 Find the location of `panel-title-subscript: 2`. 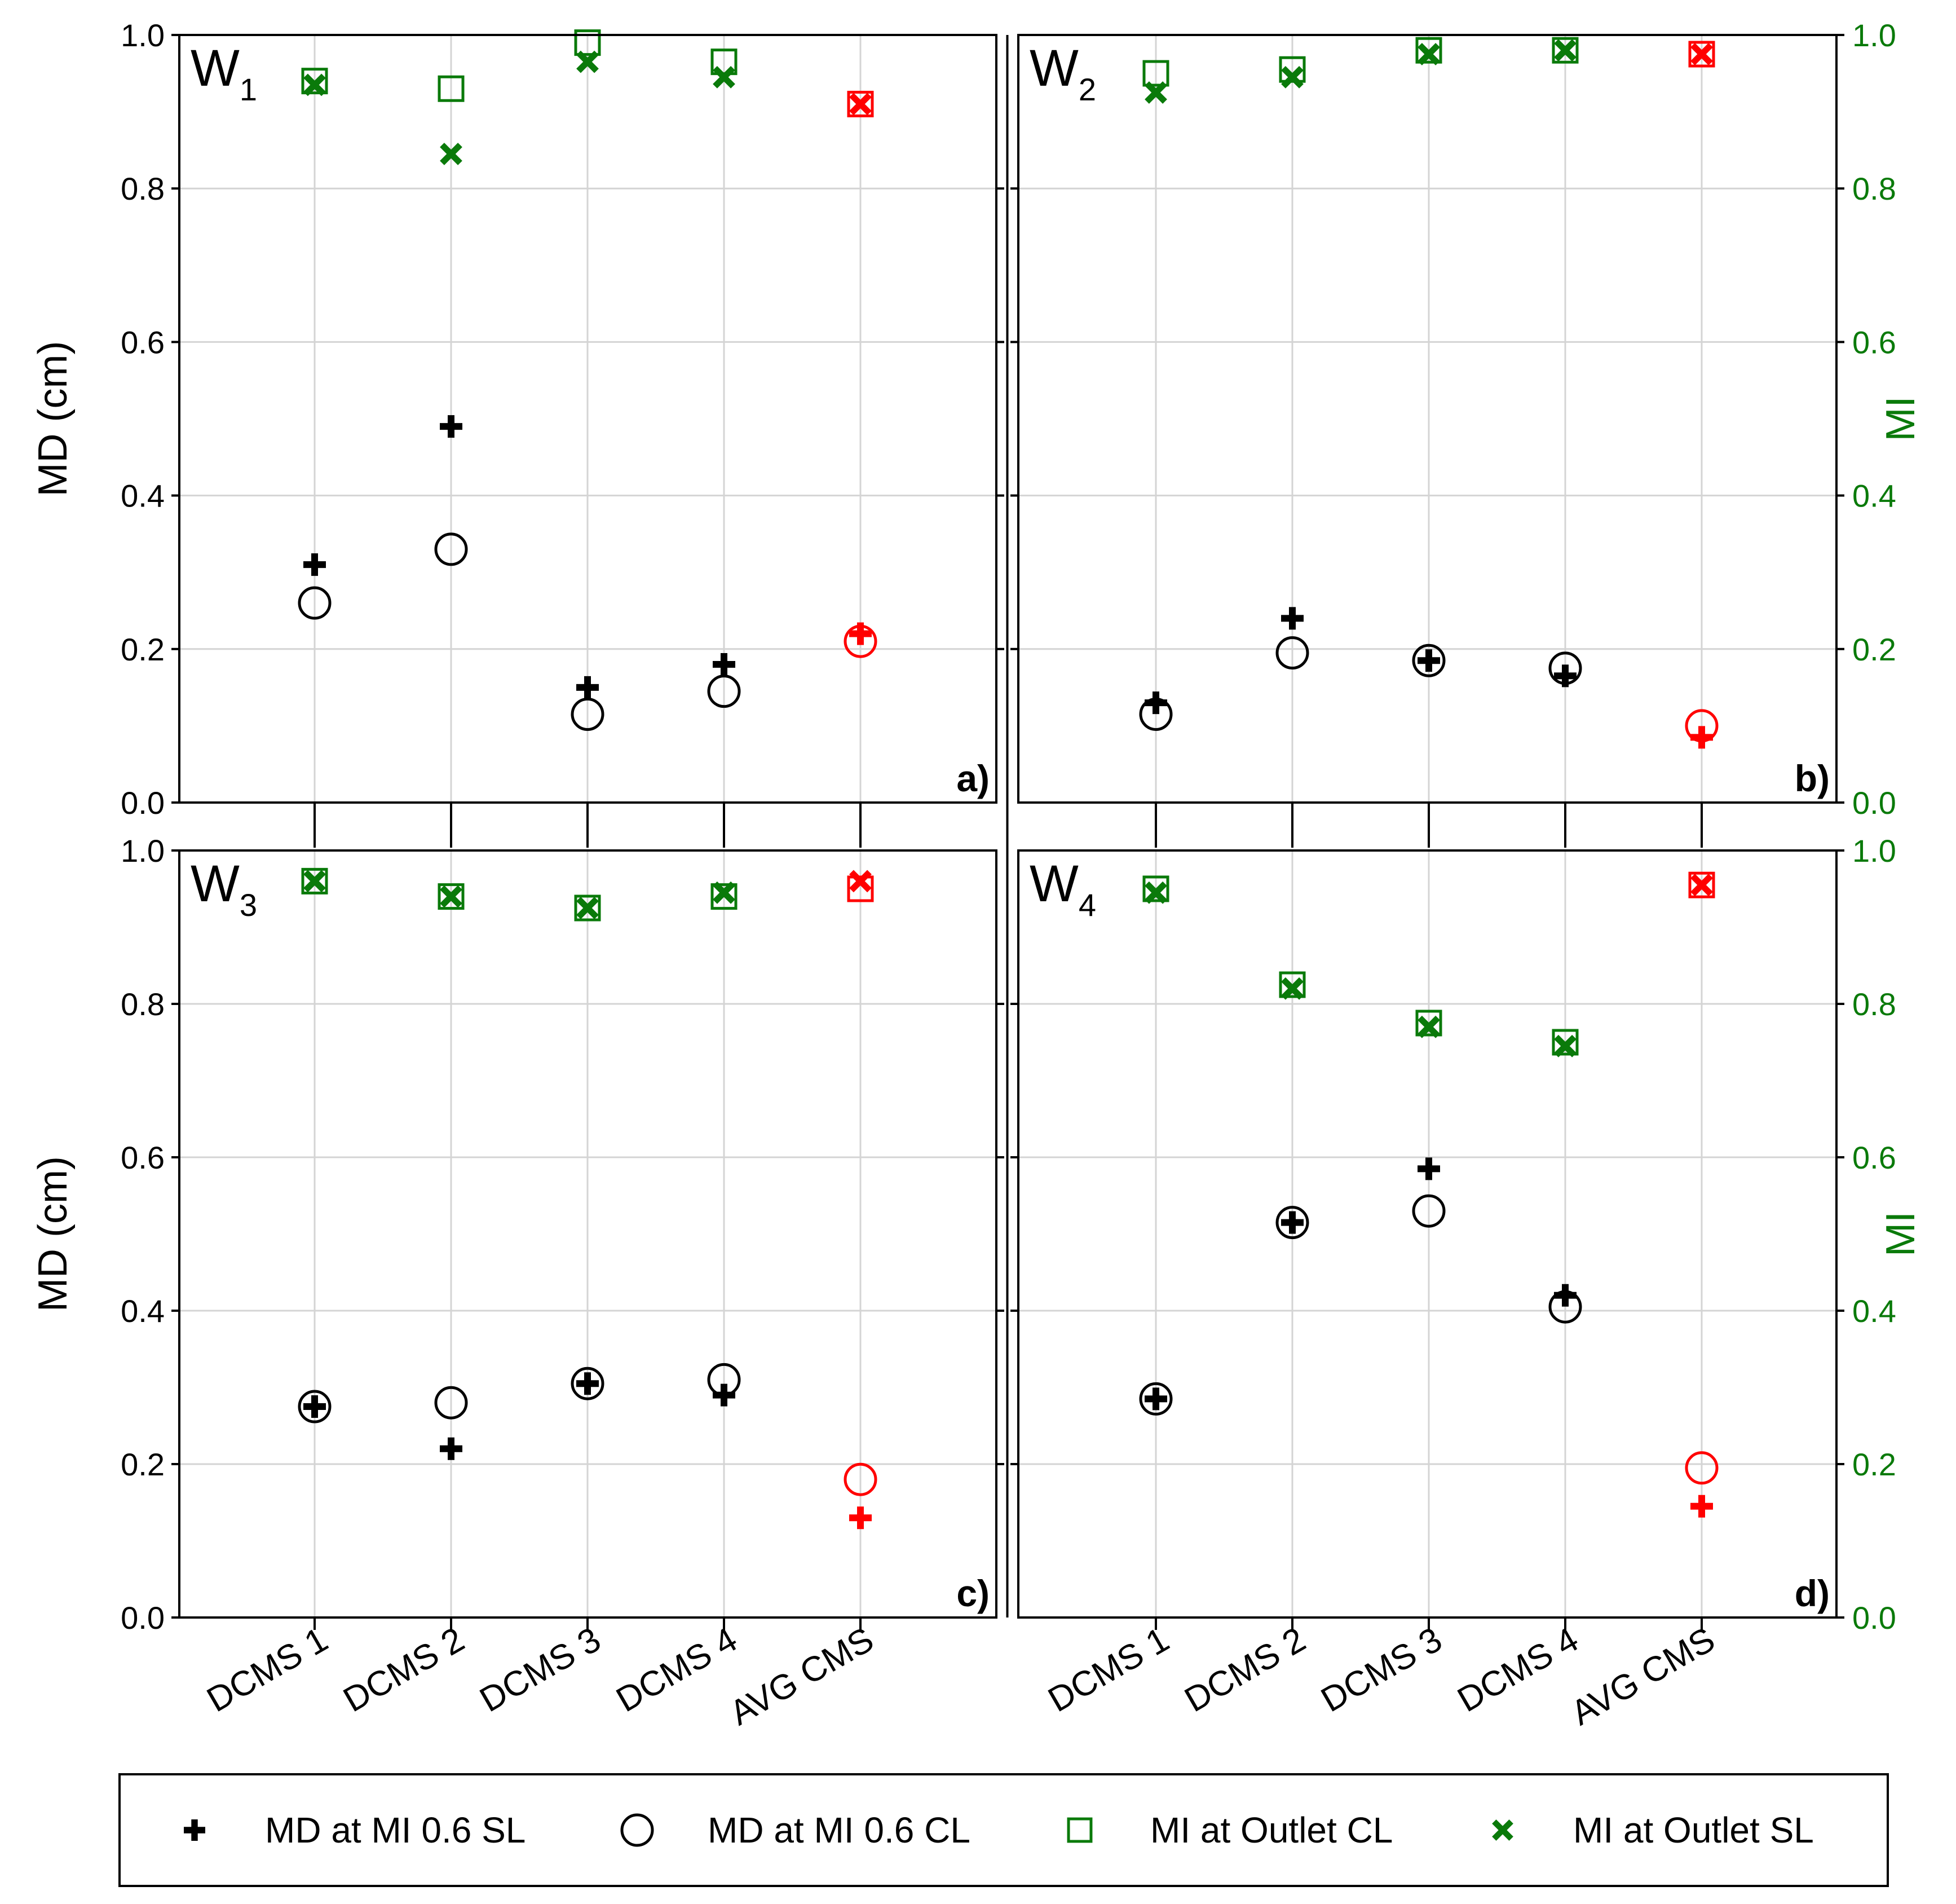

panel-title-subscript: 2 is located at coordinates (1087, 90).